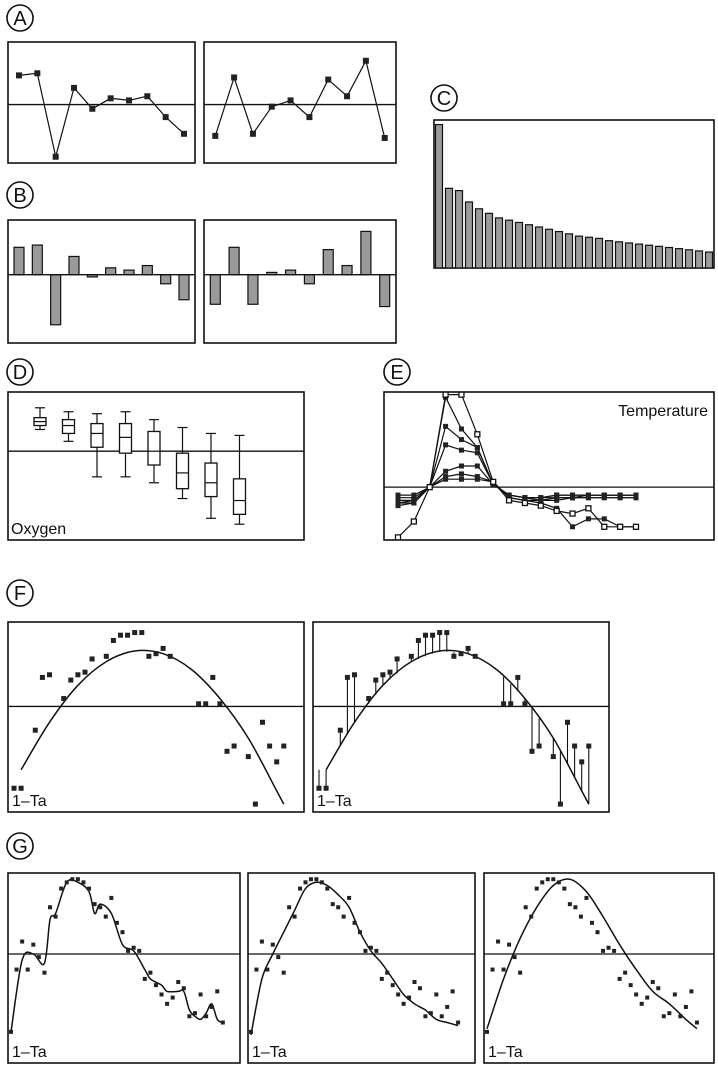 The image size is (718, 1076). Describe the element at coordinates (549, 466) in the screenshot. I see `chart-e-frame` at that location.